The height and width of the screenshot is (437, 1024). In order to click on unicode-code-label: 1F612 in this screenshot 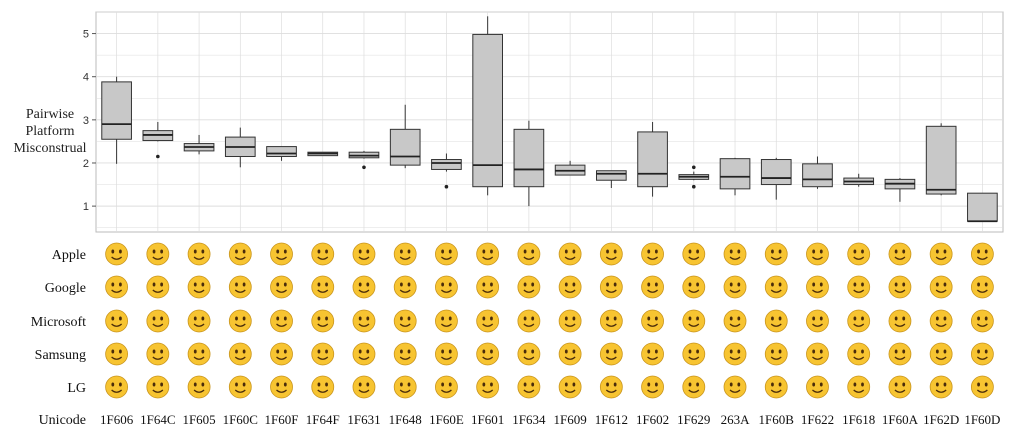, I will do `click(611, 419)`.